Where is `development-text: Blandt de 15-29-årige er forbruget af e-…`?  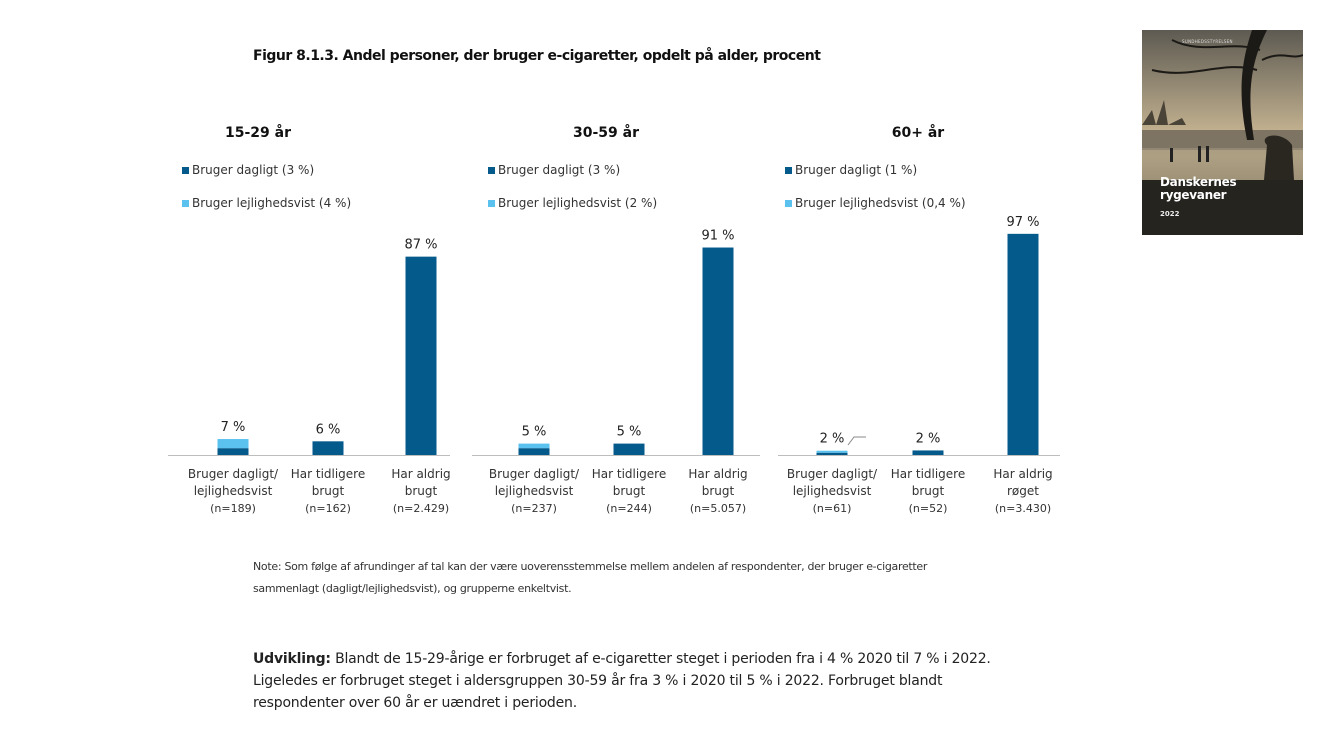
development-text: Blandt de 15-29-årige er forbruget af e-… is located at coordinates (622, 681).